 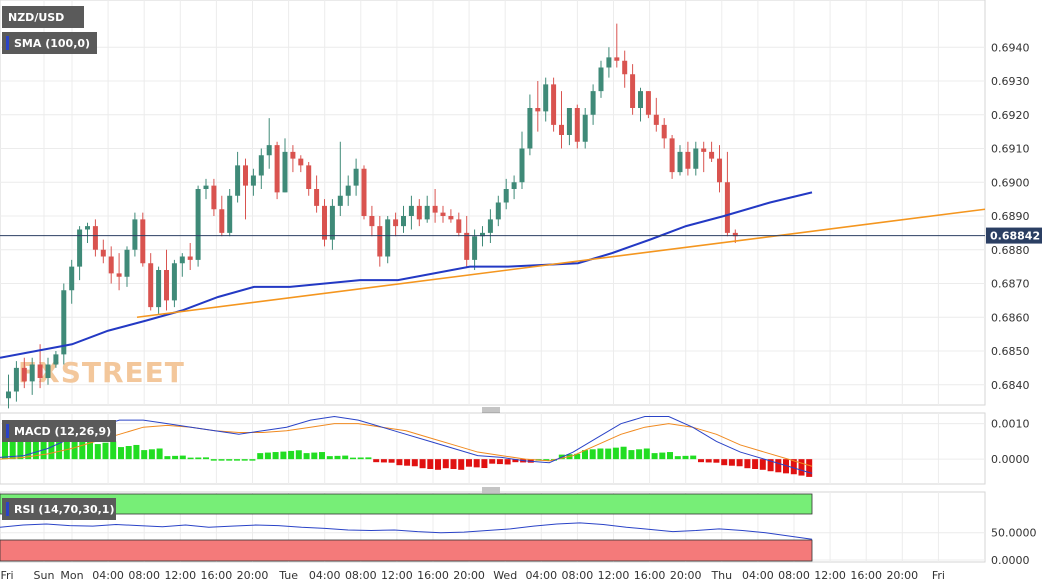 What do you see at coordinates (1010, 149) in the screenshot?
I see `y-tick-label: 0.6910` at bounding box center [1010, 149].